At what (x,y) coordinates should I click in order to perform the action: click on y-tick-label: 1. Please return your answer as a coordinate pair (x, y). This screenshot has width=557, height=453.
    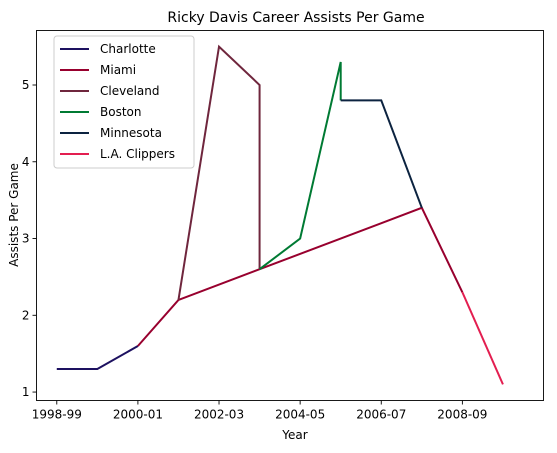
    Looking at the image, I should click on (26, 392).